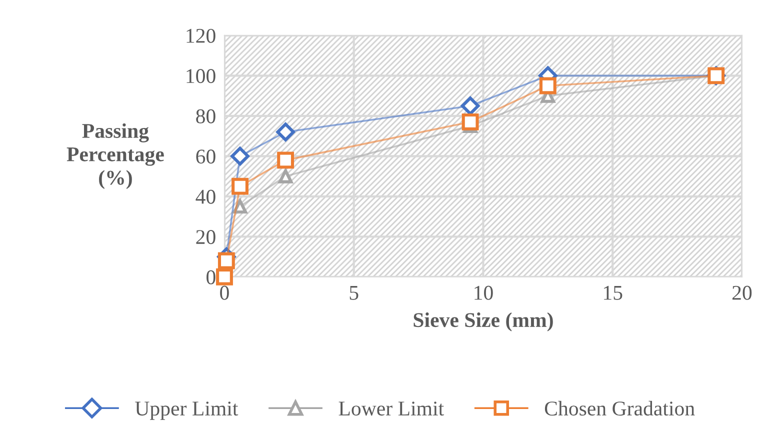 The height and width of the screenshot is (443, 761). Describe the element at coordinates (483, 322) in the screenshot. I see `x-axis-title: Sieve Size (mm)` at that location.